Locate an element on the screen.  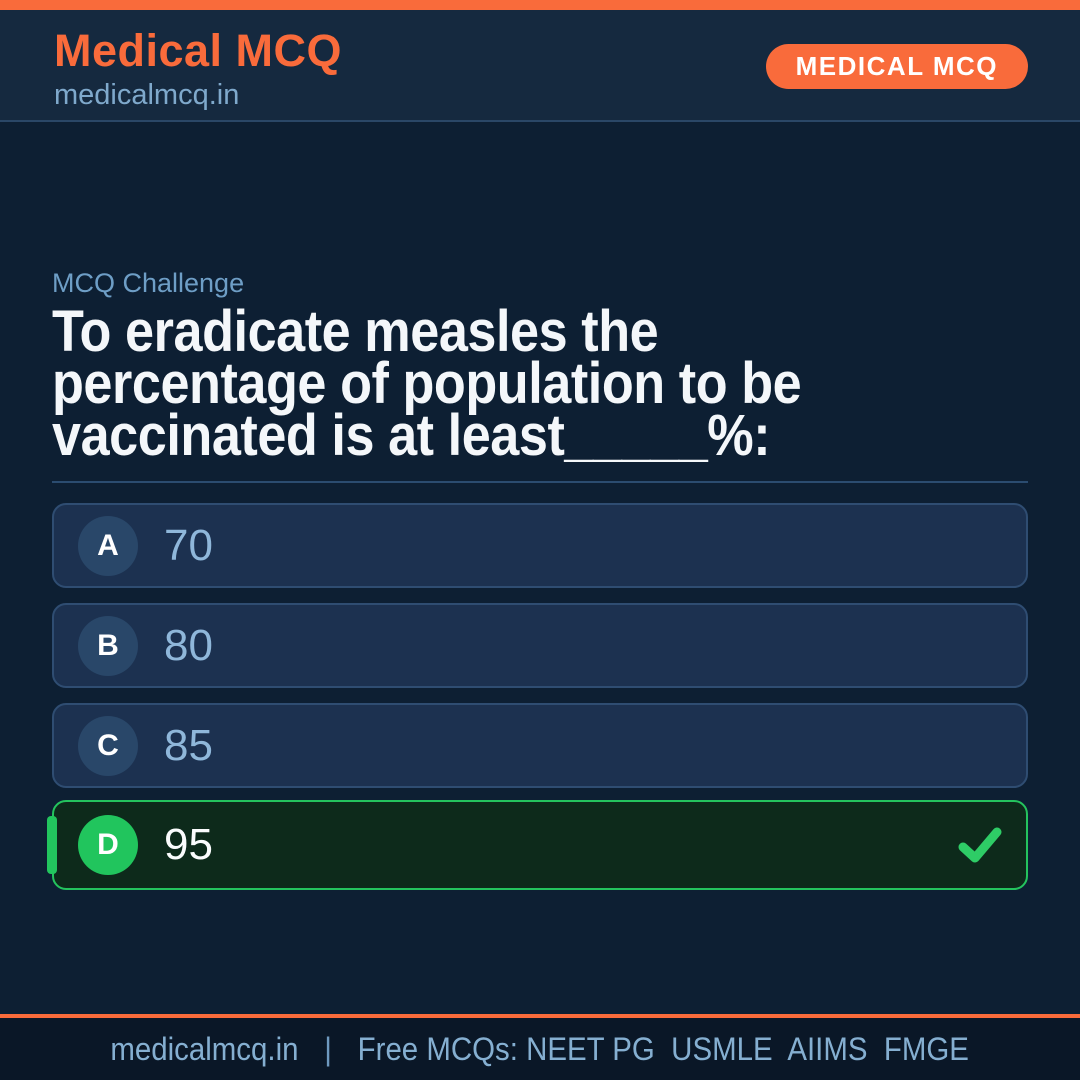
footer-tagline: Free MCQs: NEET PG USMLE AIIMS FMGE is located at coordinates (664, 1048).